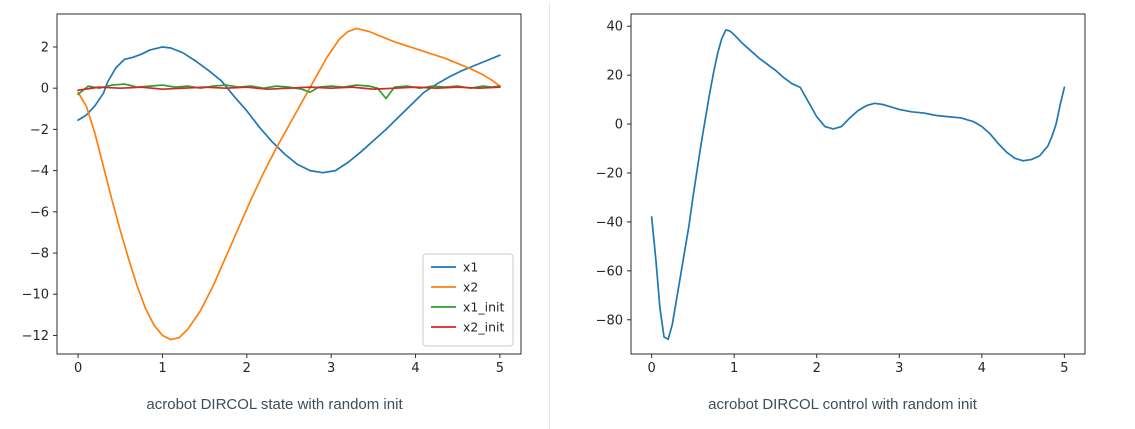 This screenshot has height=429, width=1135. Describe the element at coordinates (274, 404) in the screenshot. I see `state-chart-caption: acrobot DIRCOL state with random init` at that location.